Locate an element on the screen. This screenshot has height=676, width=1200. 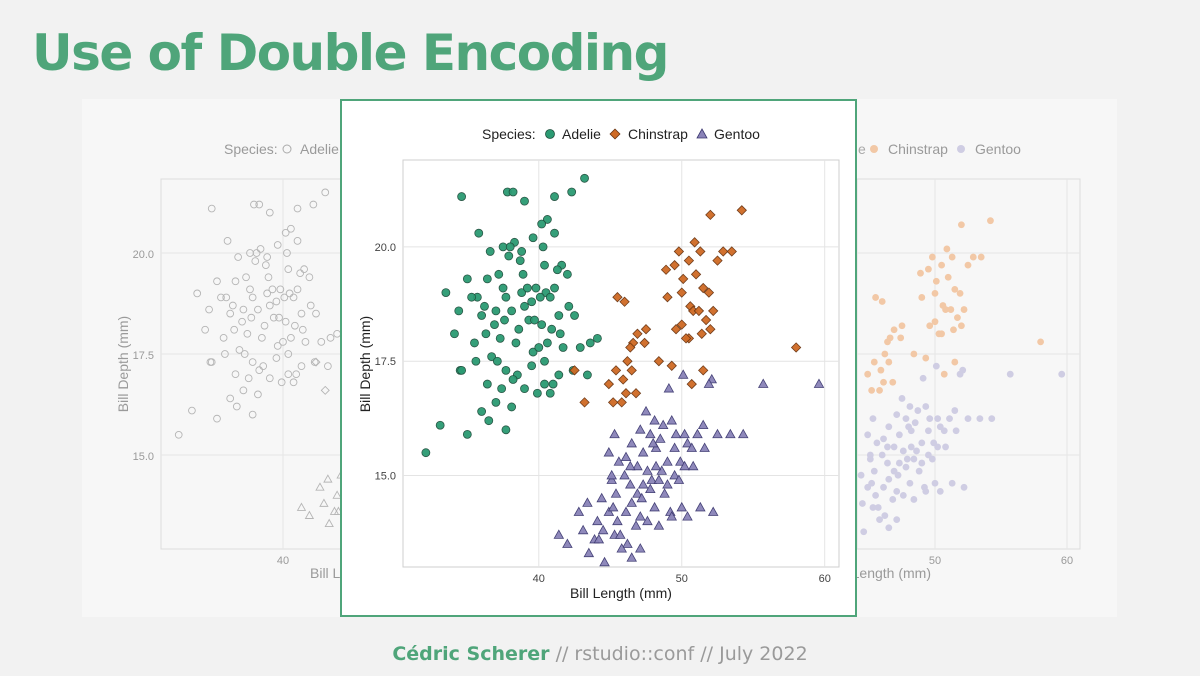
bg-left-ytick-label: 15.0 is located at coordinates (143, 457).